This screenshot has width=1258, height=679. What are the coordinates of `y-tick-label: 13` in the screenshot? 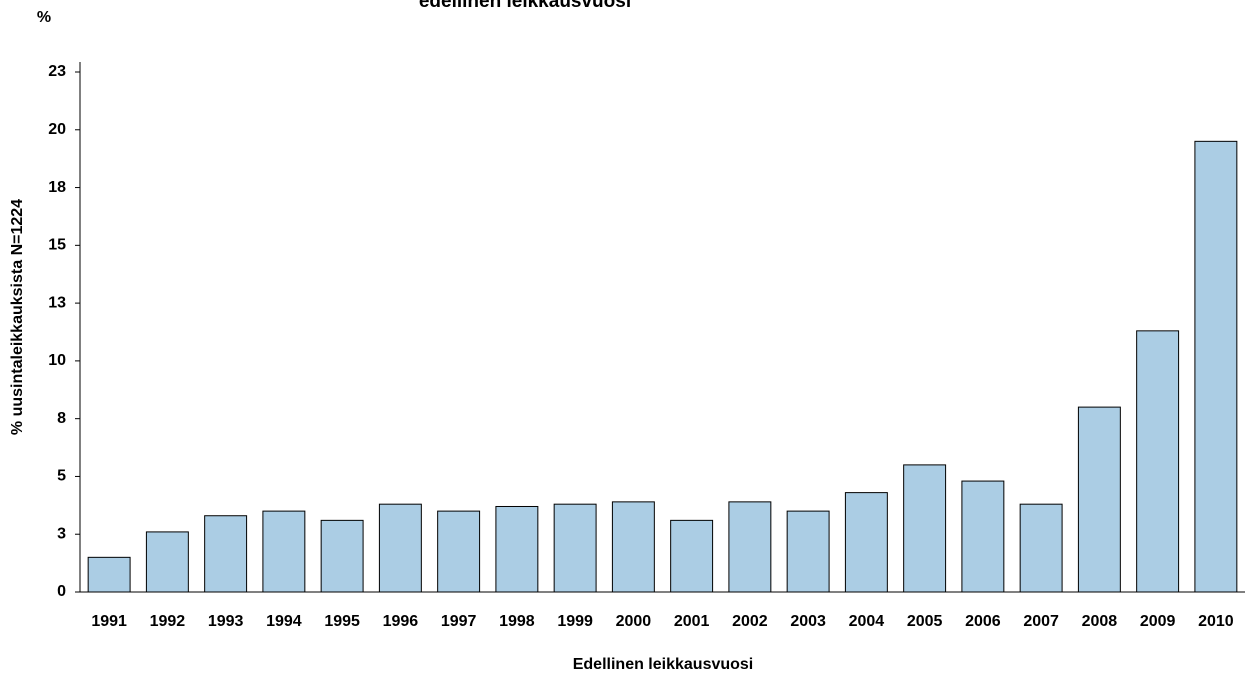 It's located at (57, 302).